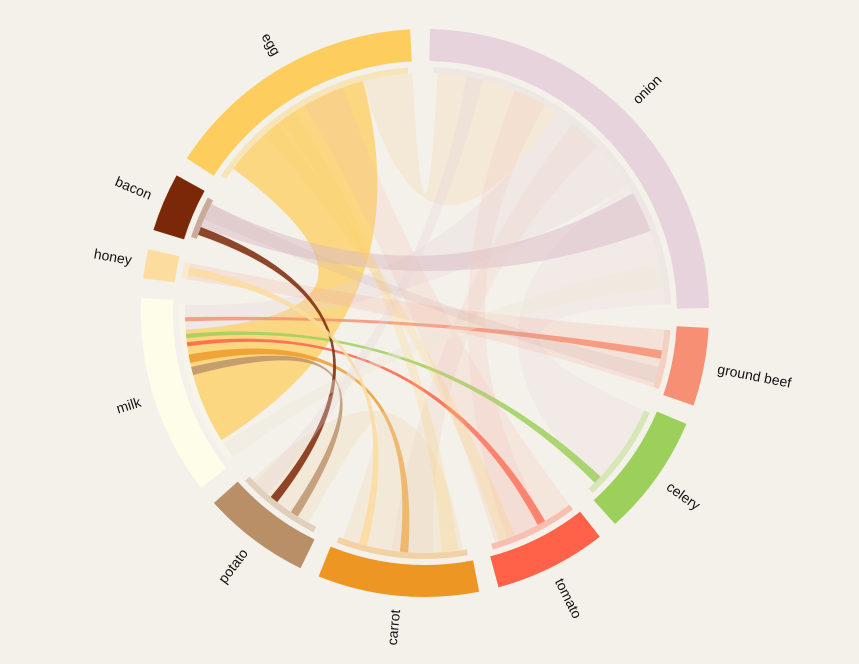  What do you see at coordinates (186, 270) in the screenshot?
I see `inner-ring-honey` at bounding box center [186, 270].